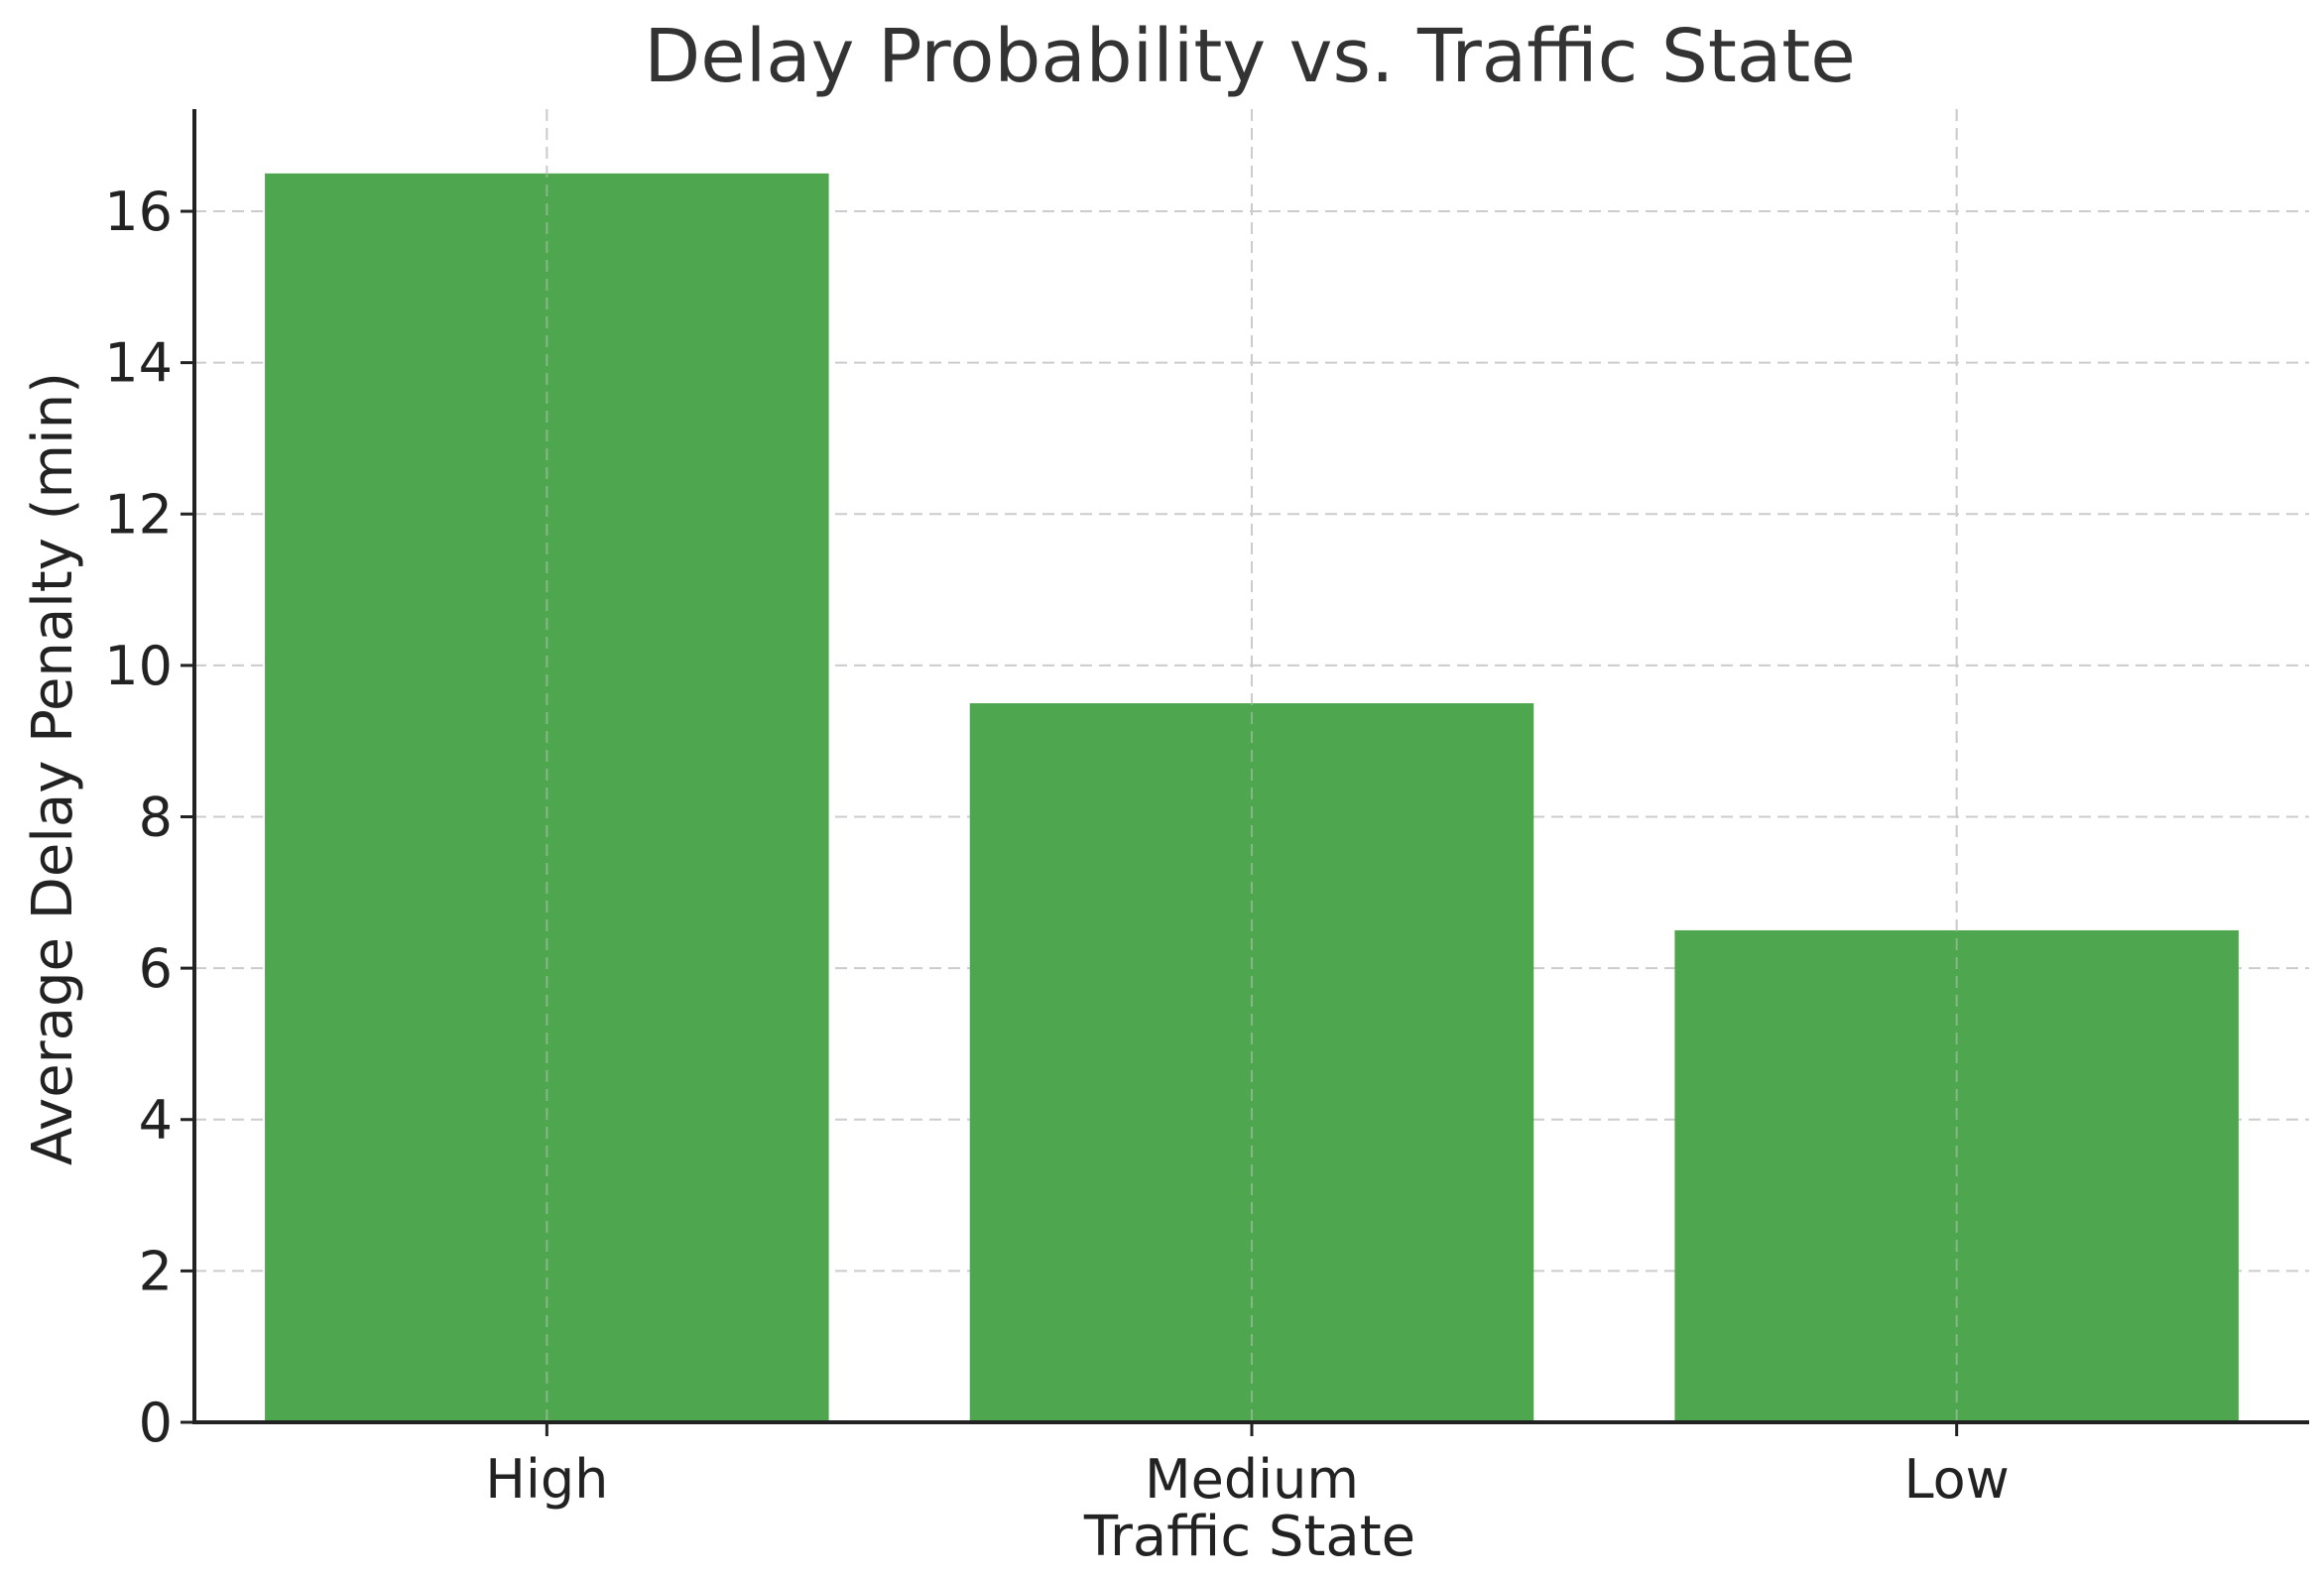  I want to click on x-tick-label: Low, so click(1956, 1480).